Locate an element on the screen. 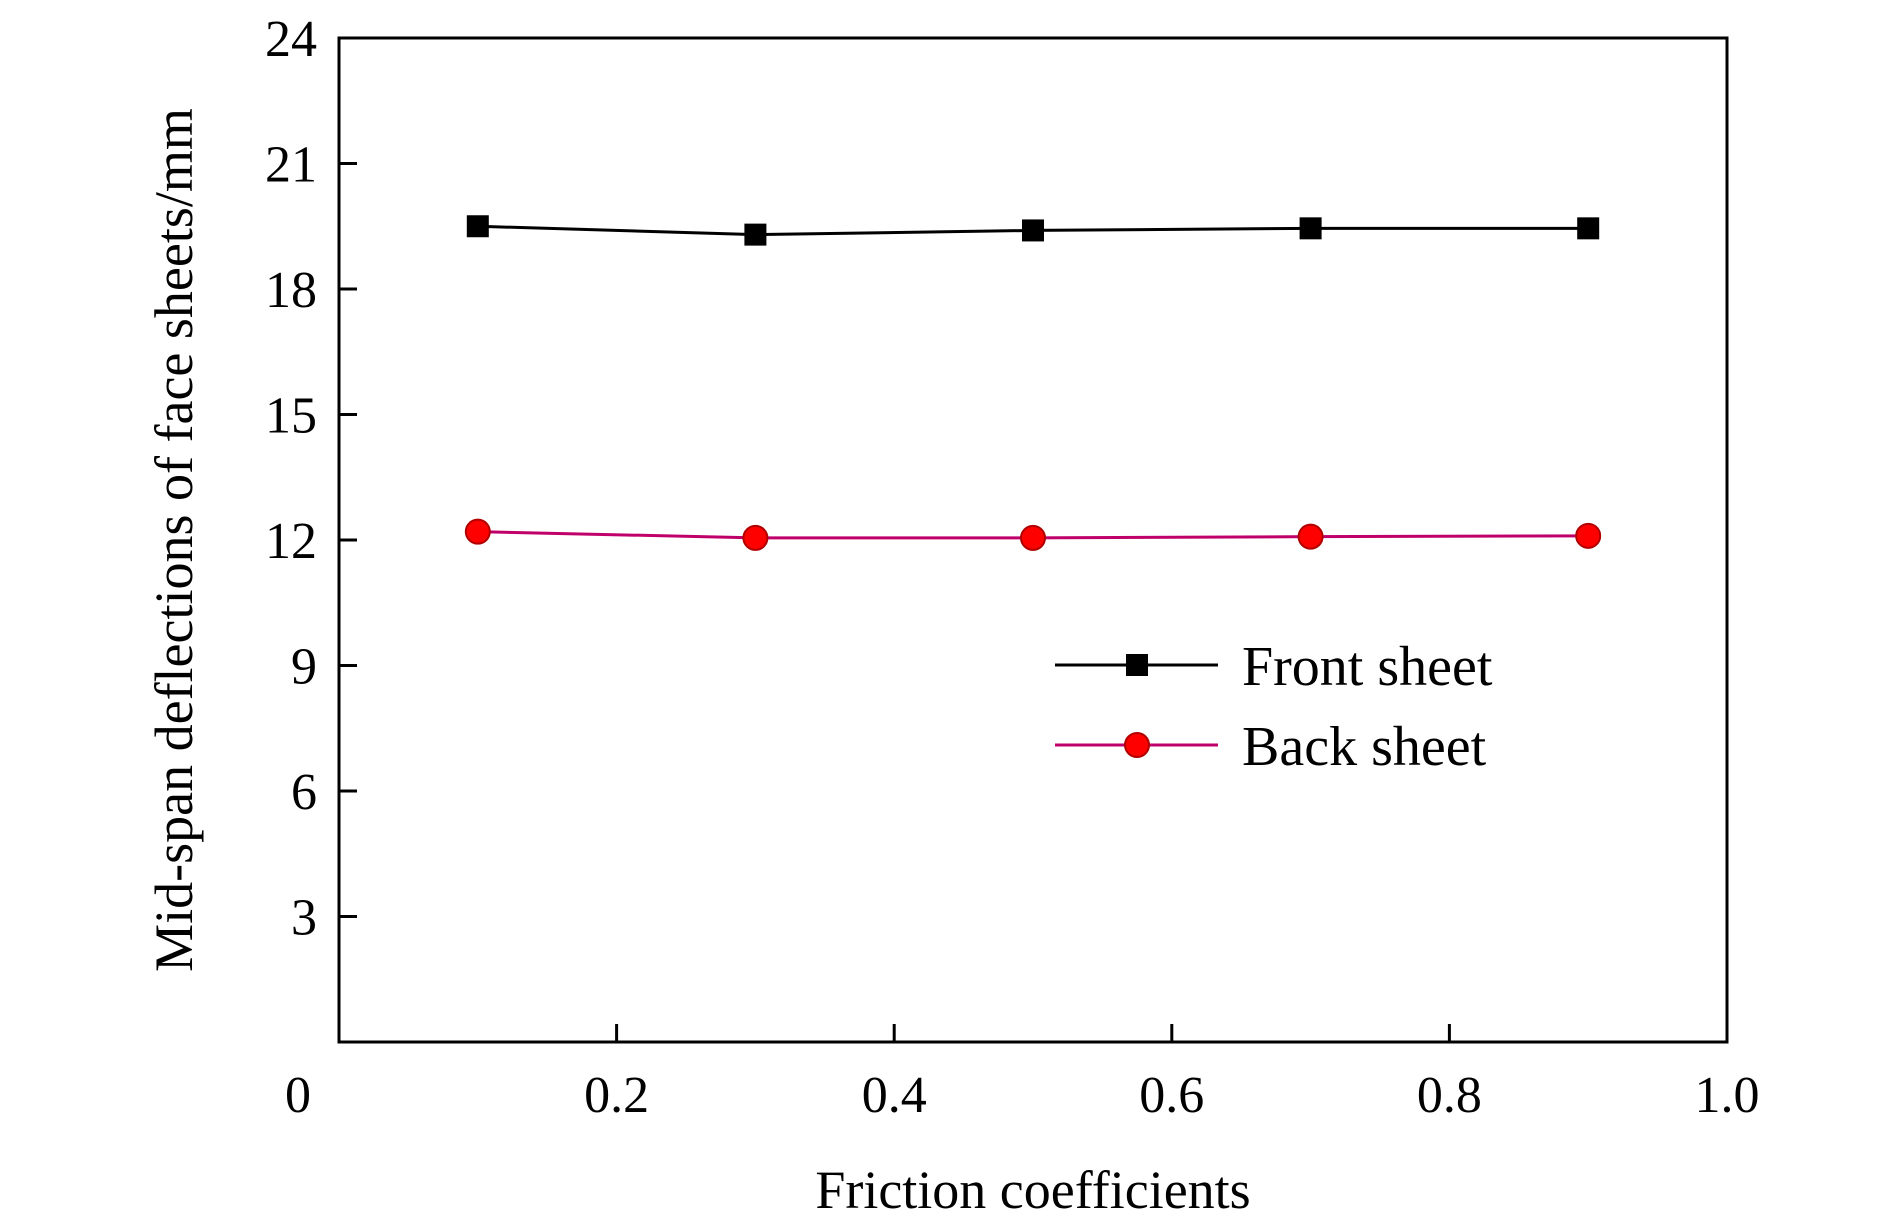 This screenshot has height=1218, width=1890. legend: Front sheet Back sheet is located at coordinates (1274, 707).